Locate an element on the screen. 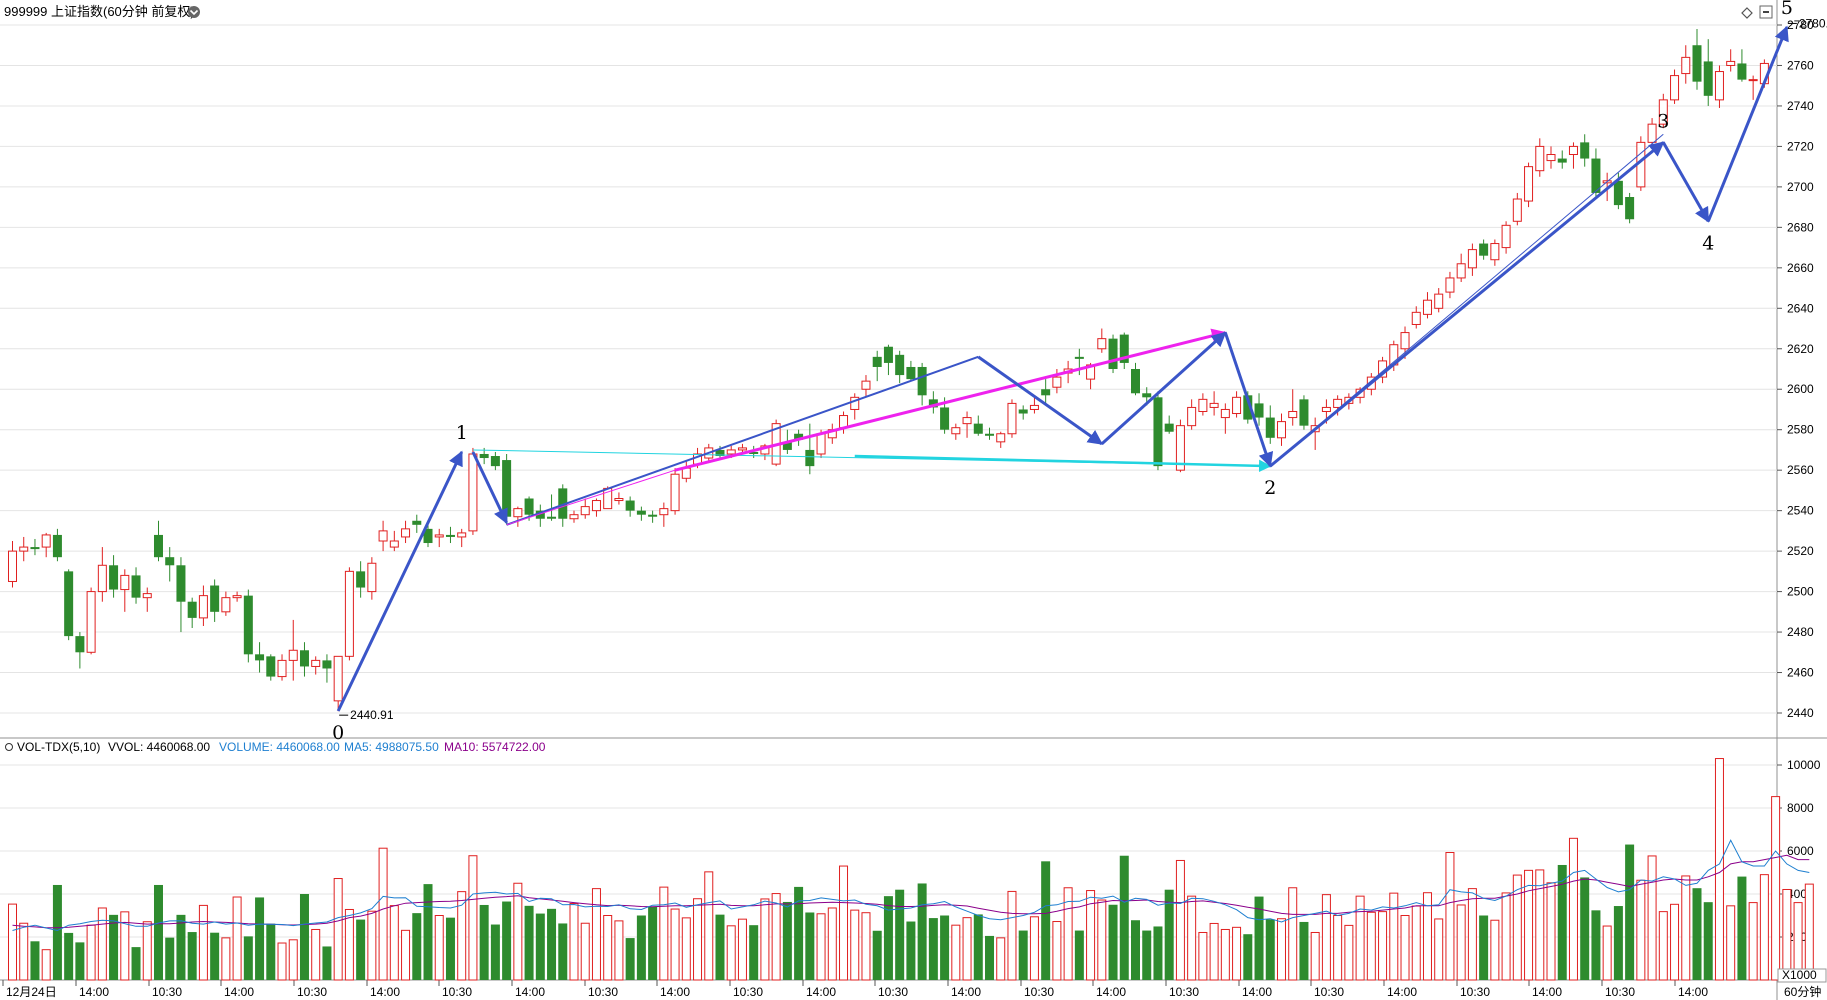  price-tick-label: 2520 is located at coordinates (1800, 551).